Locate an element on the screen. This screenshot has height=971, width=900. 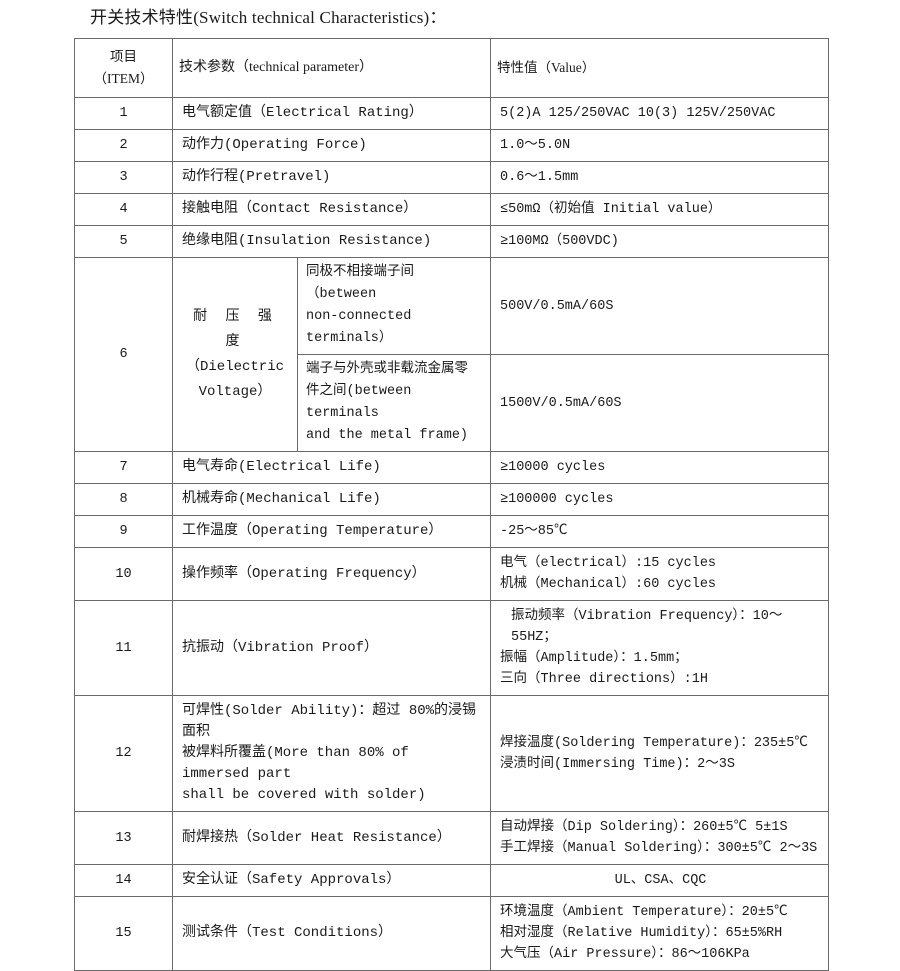
table-row: 9 工作温度（Operating Temperature） -25～85℃ is located at coordinates (451, 531).